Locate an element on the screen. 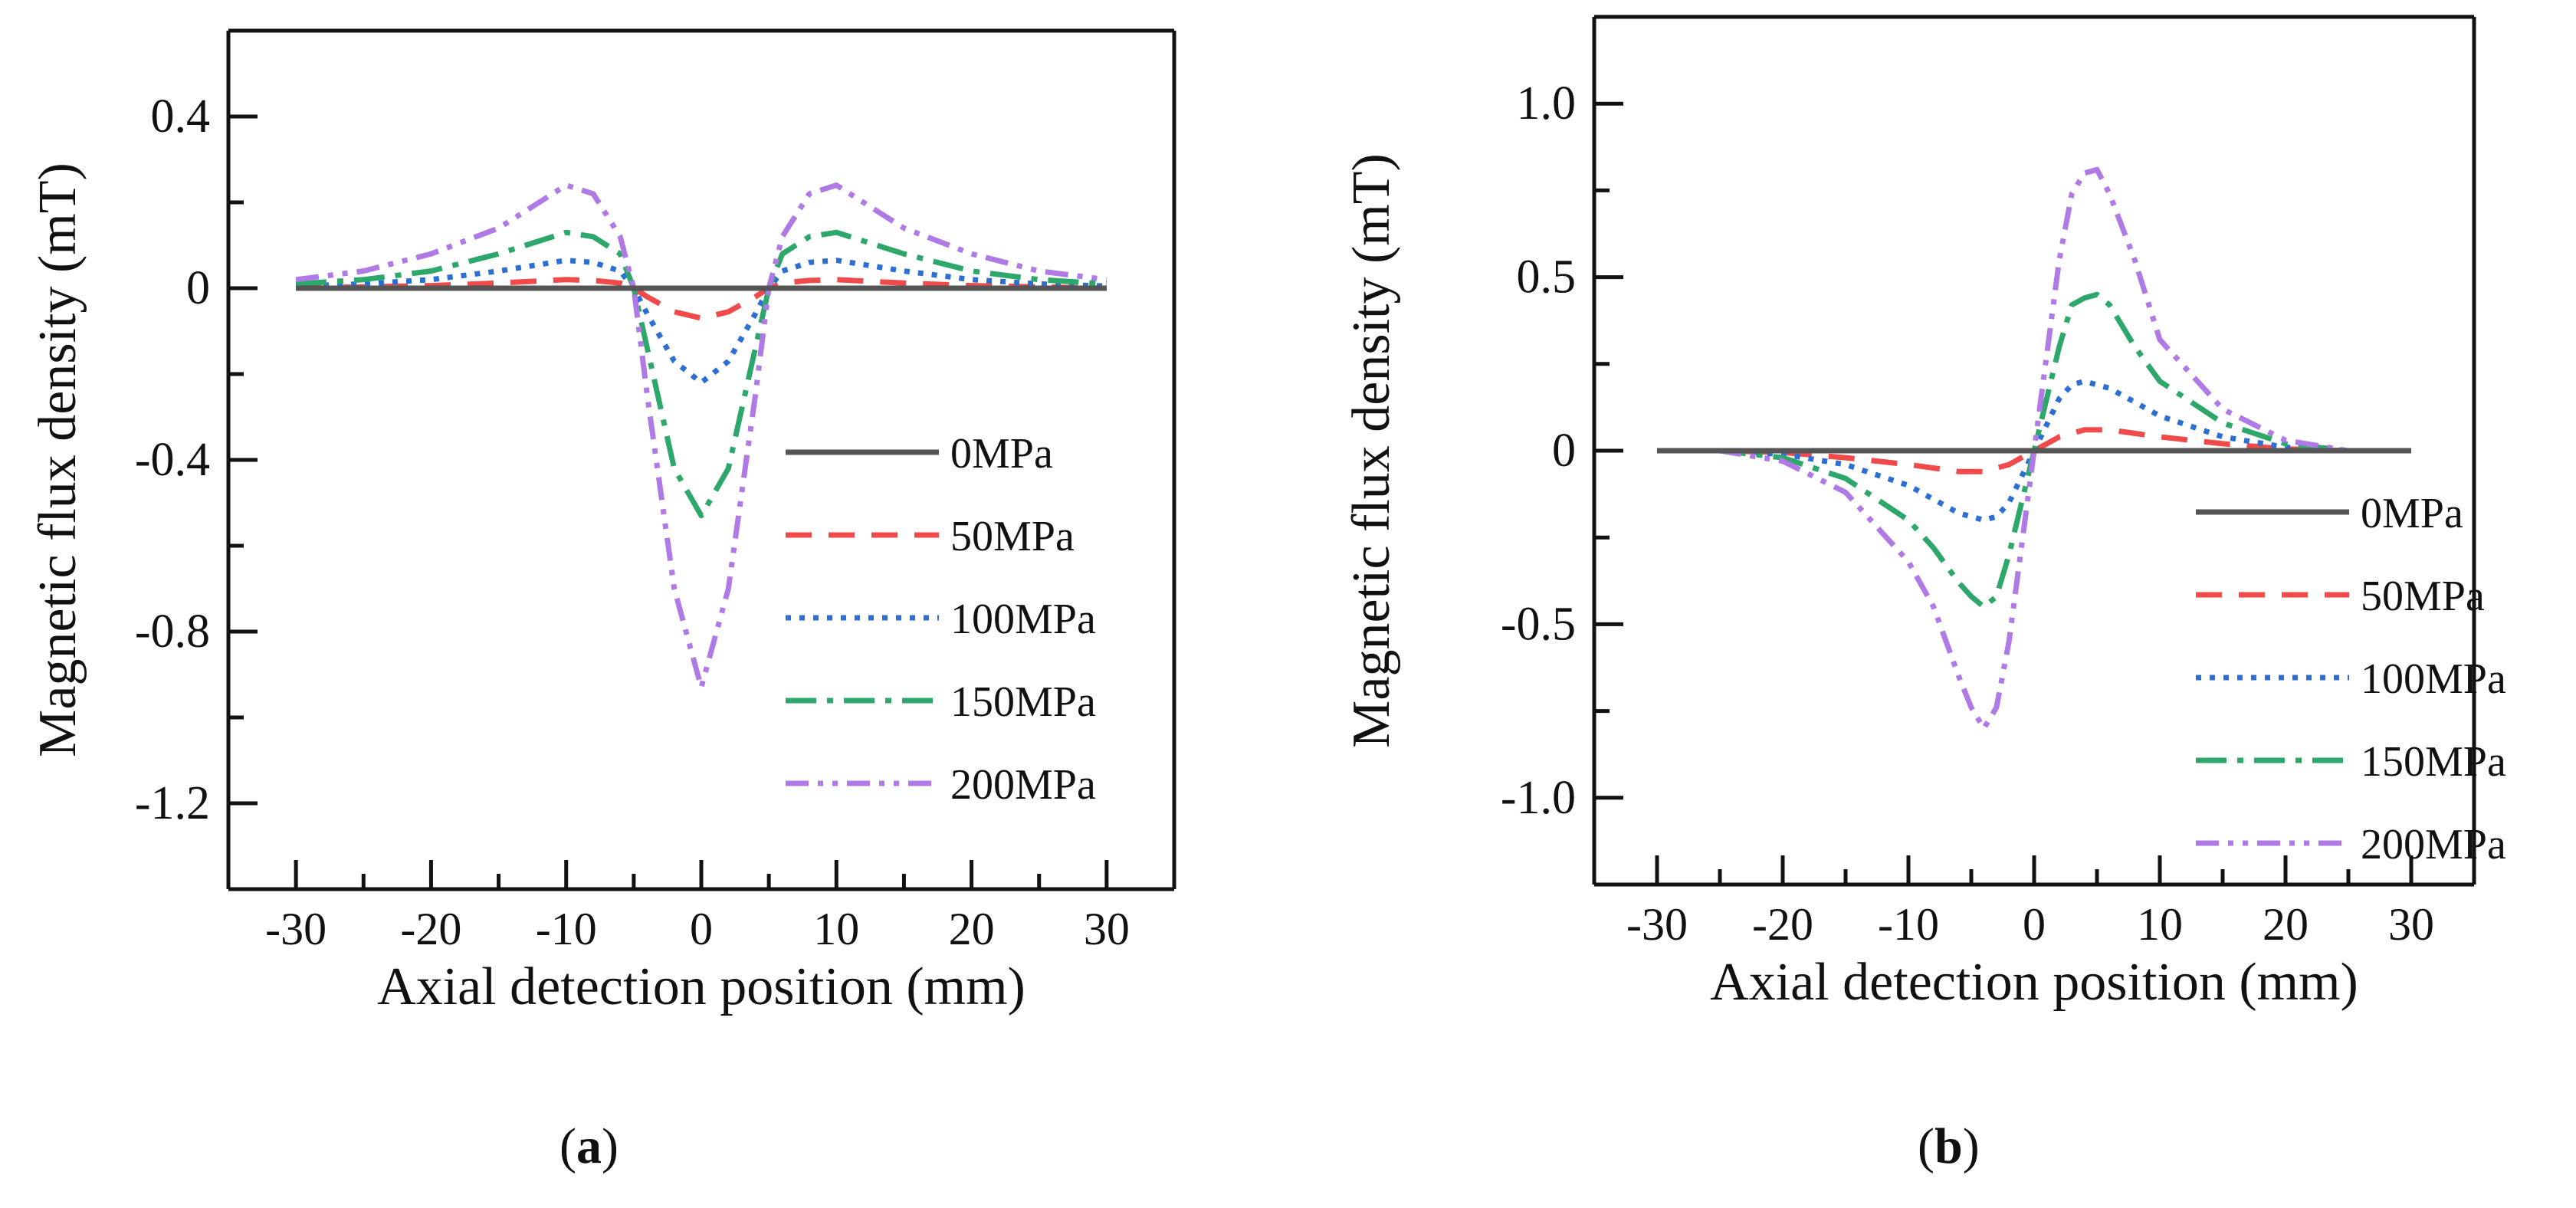  y-tick-label: 1.0 is located at coordinates (1547, 103).